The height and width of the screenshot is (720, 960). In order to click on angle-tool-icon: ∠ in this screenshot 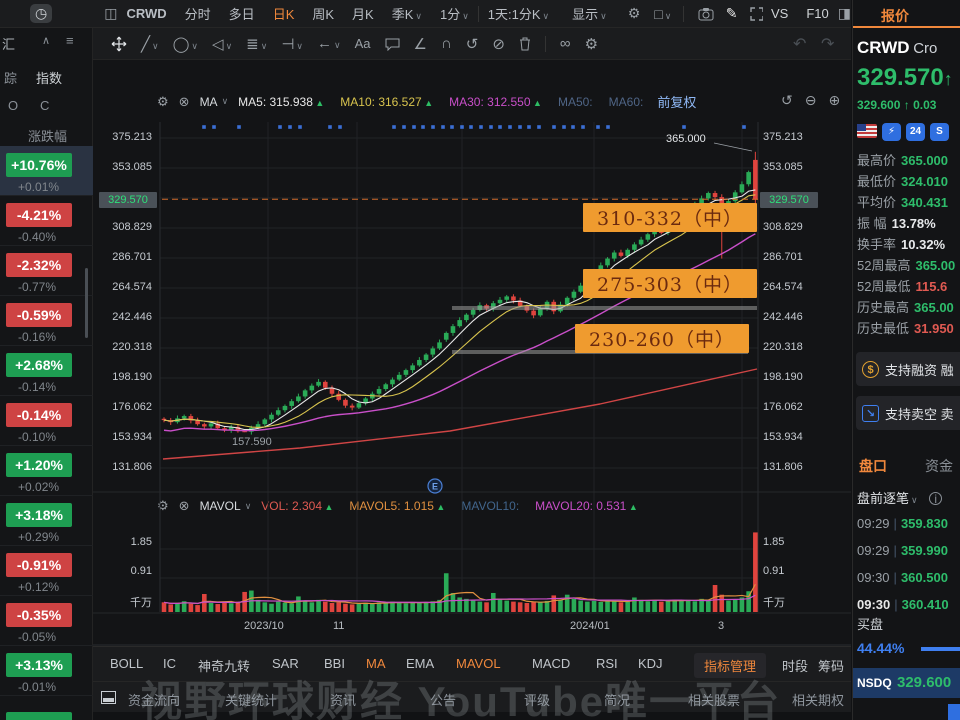, I will do `click(420, 44)`.